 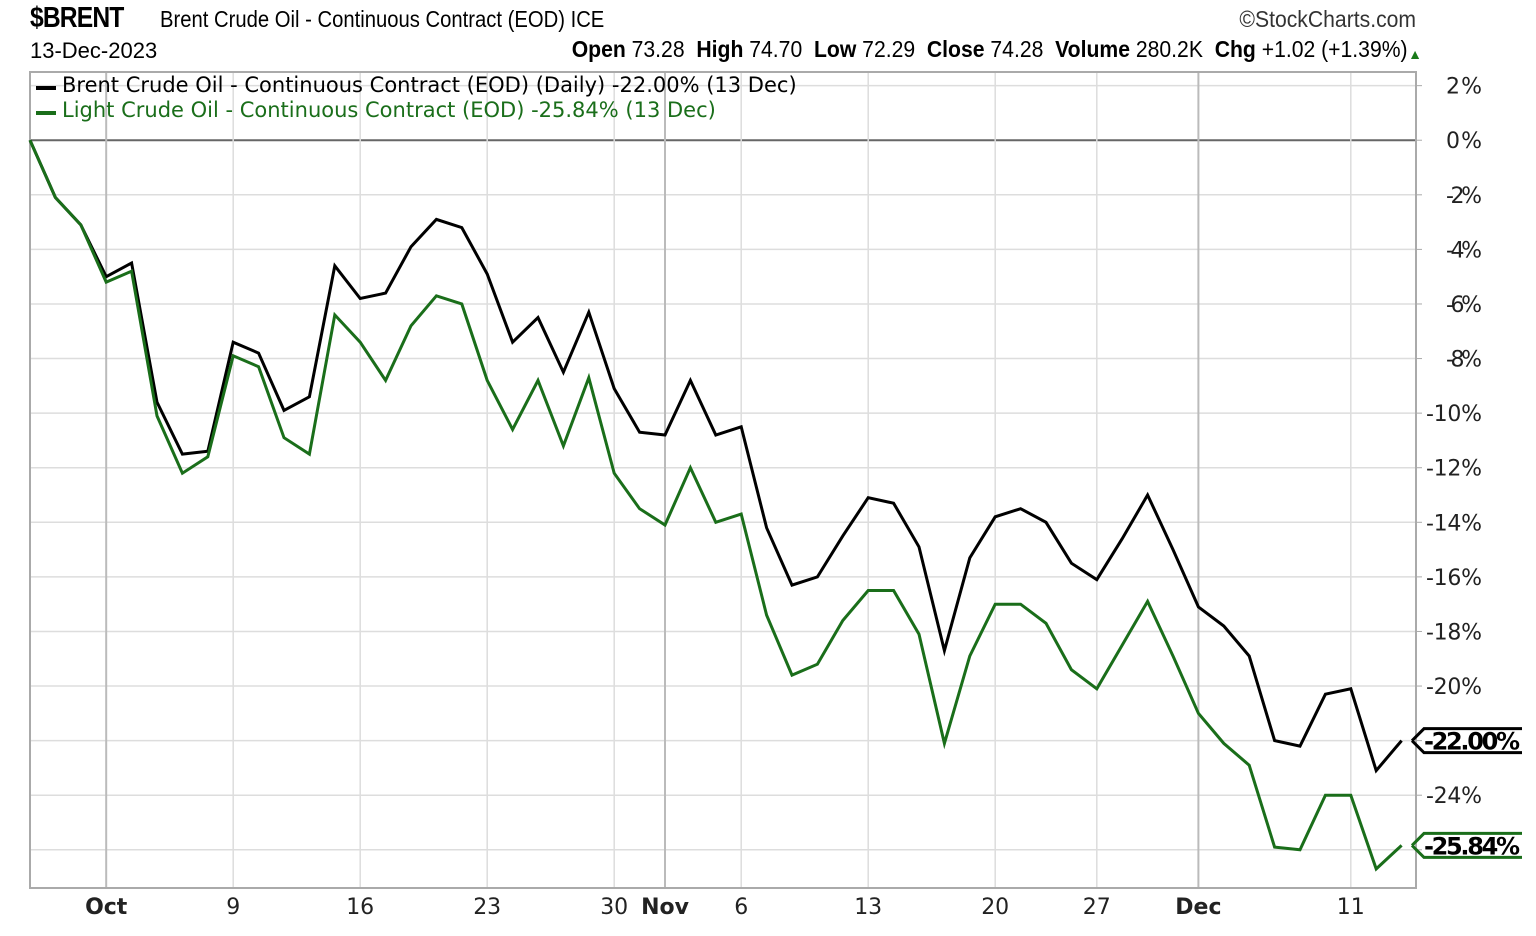 What do you see at coordinates (1464, 141) in the screenshot?
I see `y-tick-label: 0%` at bounding box center [1464, 141].